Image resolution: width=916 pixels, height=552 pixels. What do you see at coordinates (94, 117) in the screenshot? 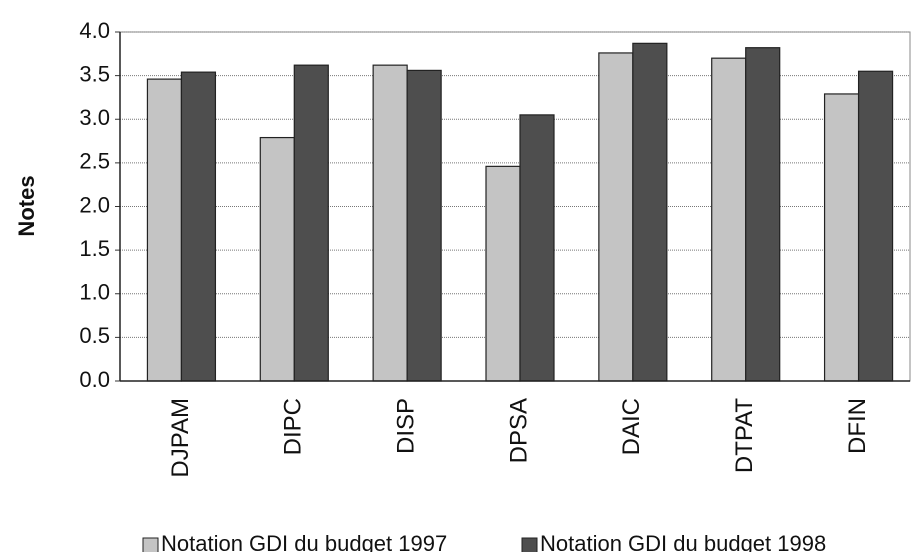
I see `y-tick-label: 3.0` at bounding box center [94, 117].